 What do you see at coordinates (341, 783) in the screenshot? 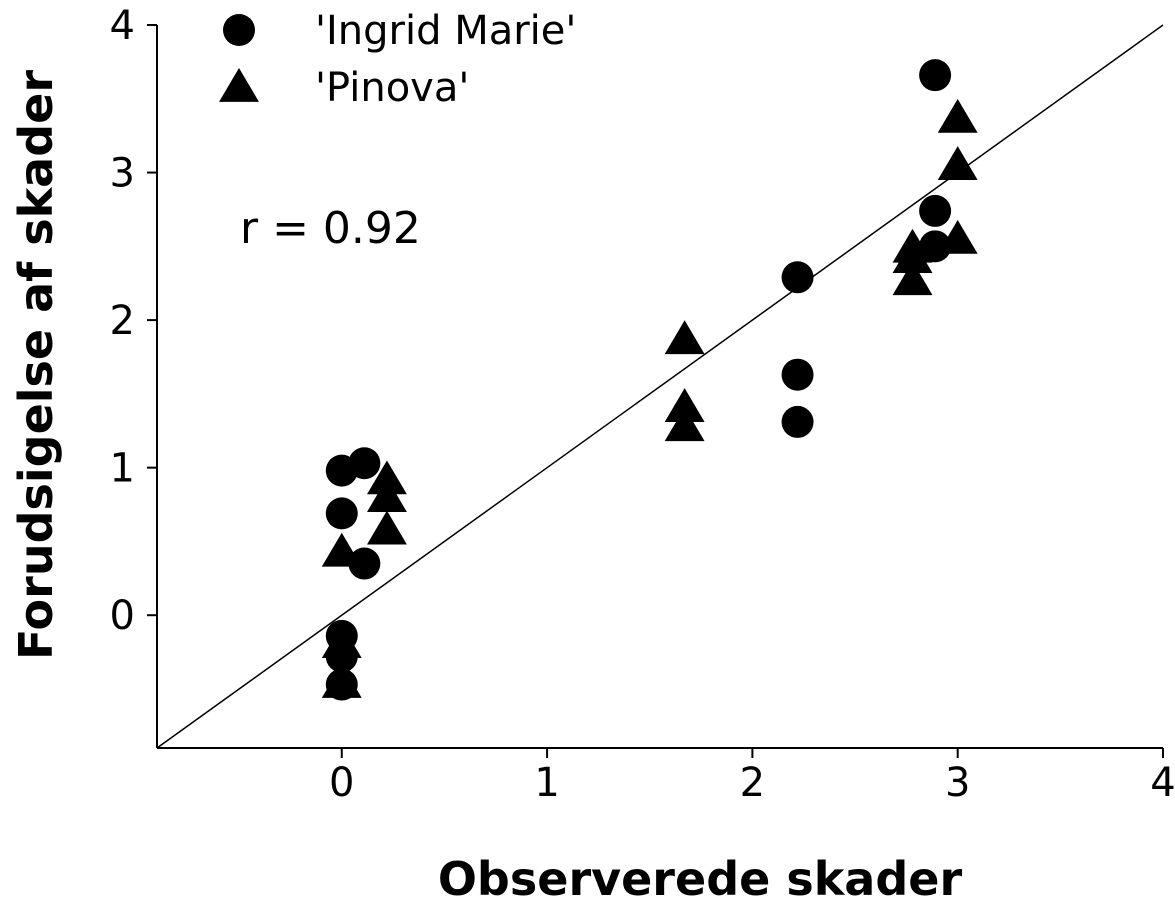
I see `x-tick-label: 0` at bounding box center [341, 783].